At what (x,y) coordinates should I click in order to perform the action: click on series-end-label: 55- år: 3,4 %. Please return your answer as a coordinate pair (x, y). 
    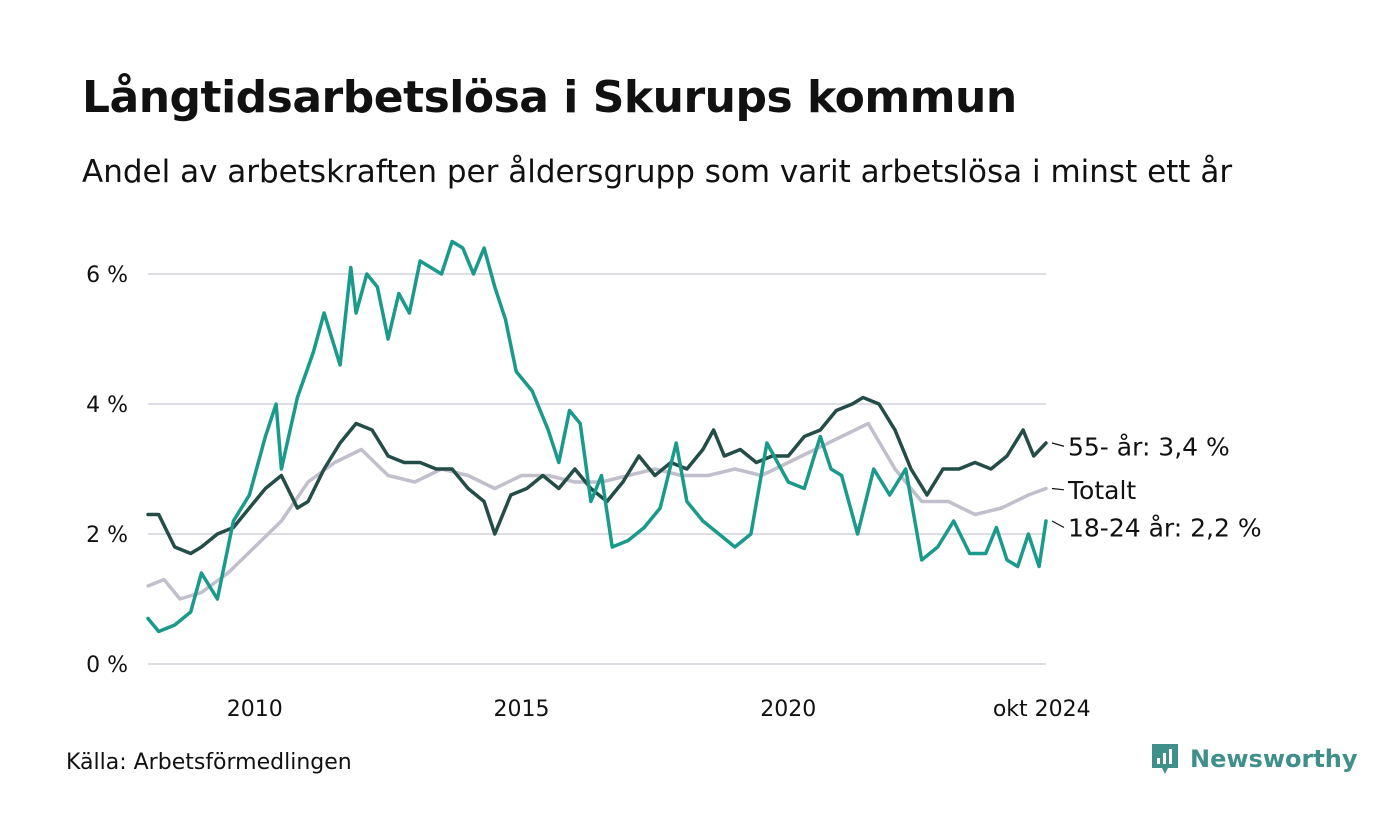
    Looking at the image, I should click on (1149, 446).